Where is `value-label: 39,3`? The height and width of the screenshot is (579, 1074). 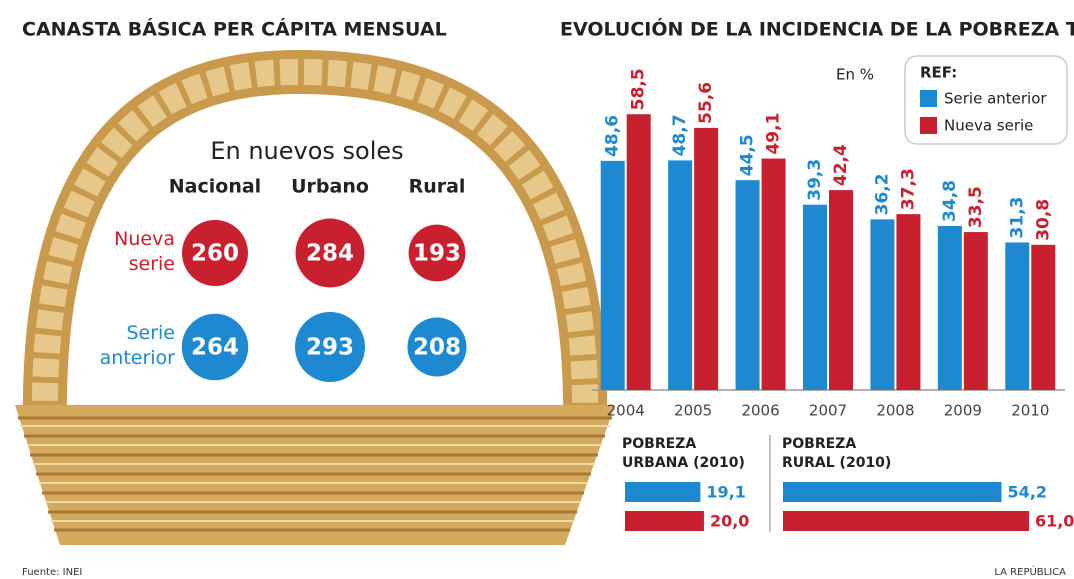
value-label: 39,3 is located at coordinates (815, 180).